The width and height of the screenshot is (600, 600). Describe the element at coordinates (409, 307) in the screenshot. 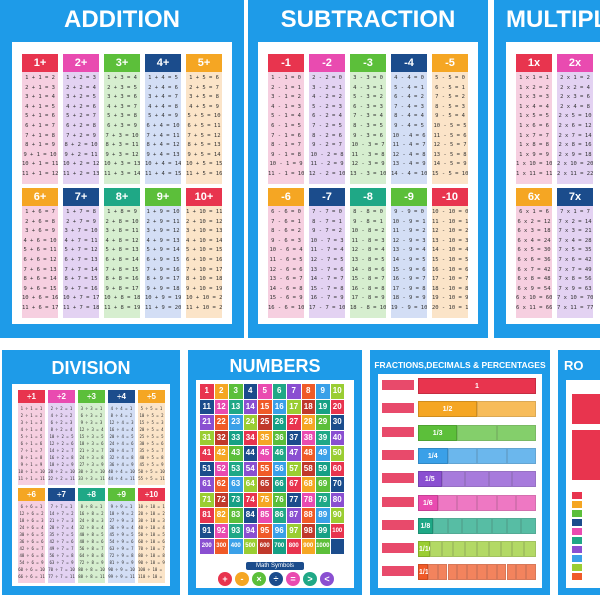

I see `equation: 19 - 9 = 10` at that location.